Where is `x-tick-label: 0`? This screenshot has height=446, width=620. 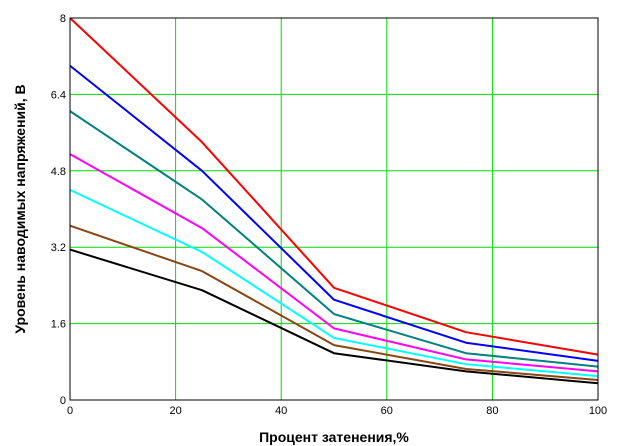
x-tick-label: 0 is located at coordinates (70, 411).